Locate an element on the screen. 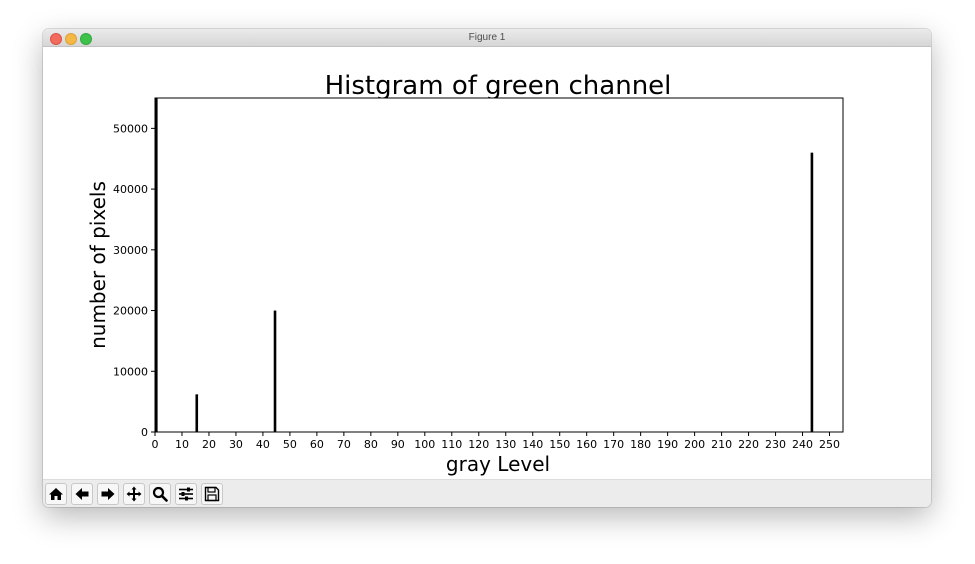 This screenshot has width=975, height=564. x-axis-label: gray Level is located at coordinates (498, 464).